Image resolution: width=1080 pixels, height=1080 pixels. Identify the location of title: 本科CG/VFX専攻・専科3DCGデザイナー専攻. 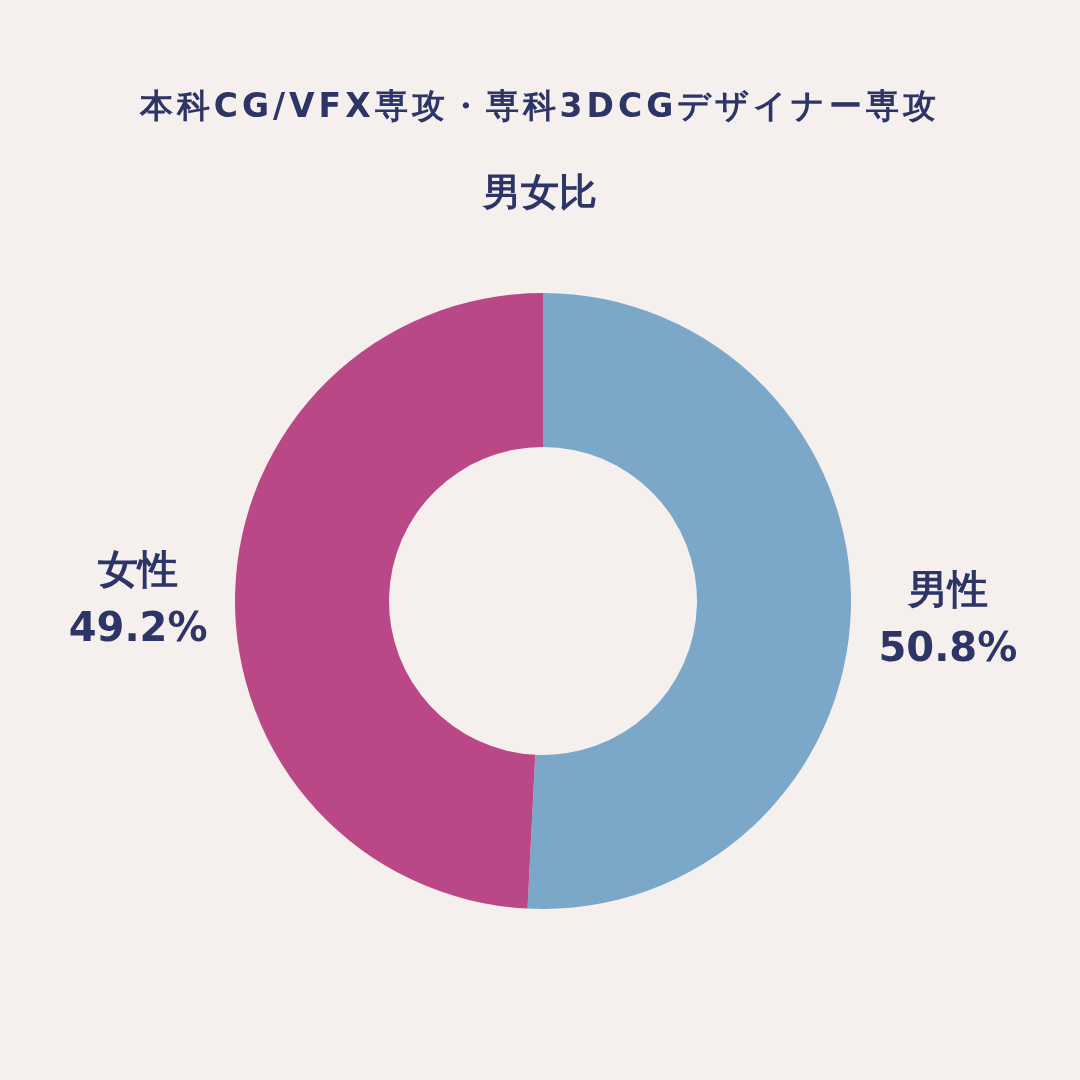
(540, 105).